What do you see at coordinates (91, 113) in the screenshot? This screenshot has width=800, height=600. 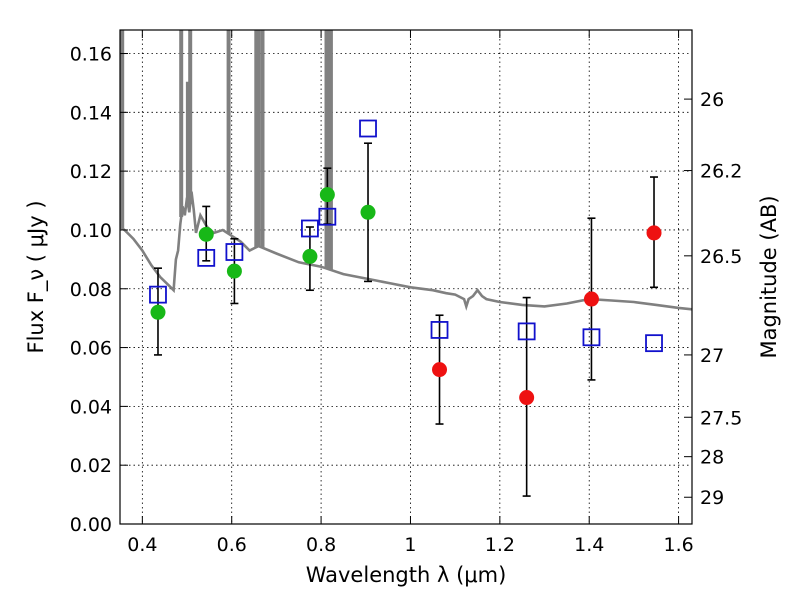 I see `y-tick-label: 0.14` at bounding box center [91, 113].